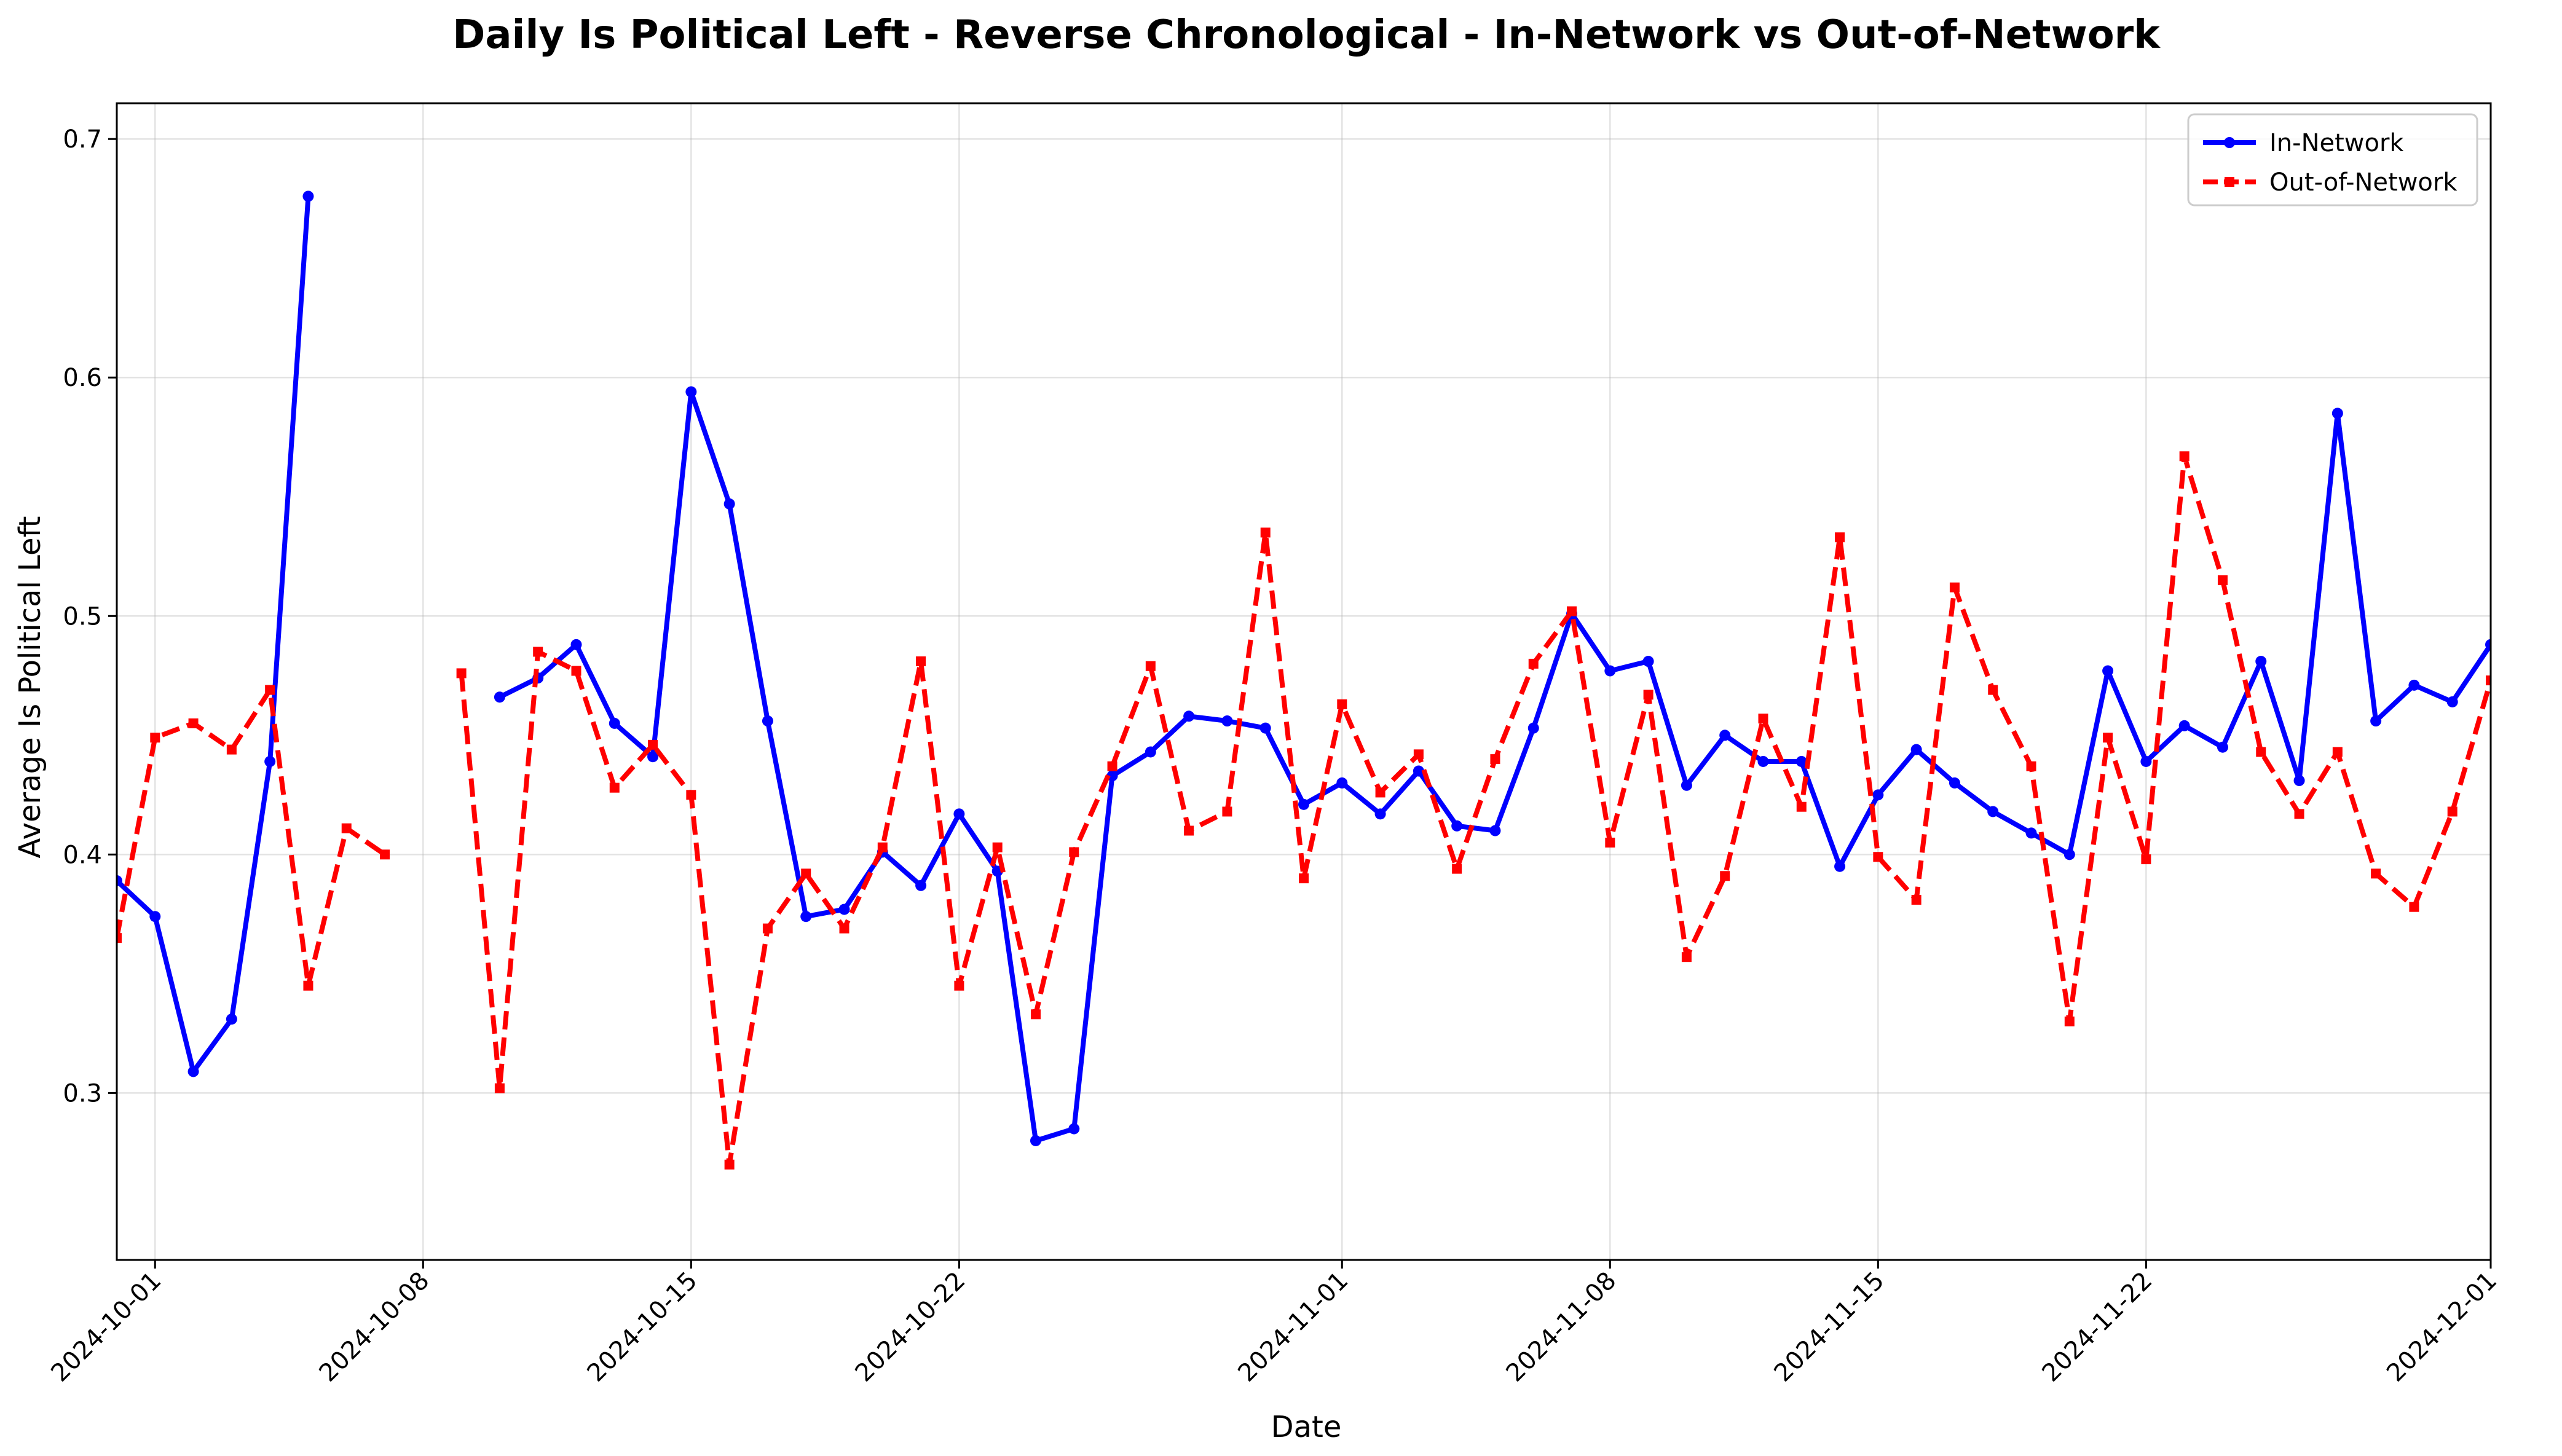 This screenshot has width=2562, height=1456. I want to click on legend-label: In-Network, so click(2336, 143).